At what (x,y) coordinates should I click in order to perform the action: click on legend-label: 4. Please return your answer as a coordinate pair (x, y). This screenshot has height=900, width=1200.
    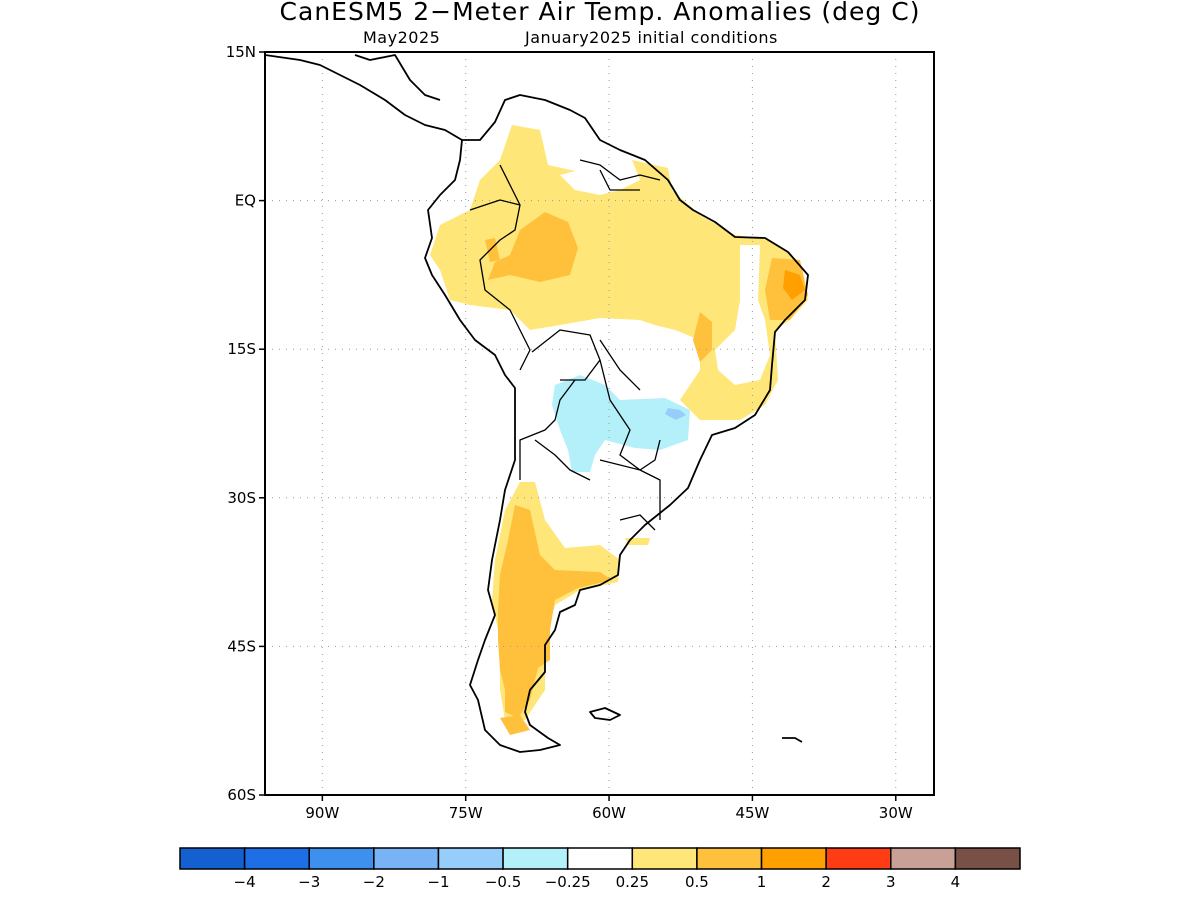
    Looking at the image, I should click on (956, 882).